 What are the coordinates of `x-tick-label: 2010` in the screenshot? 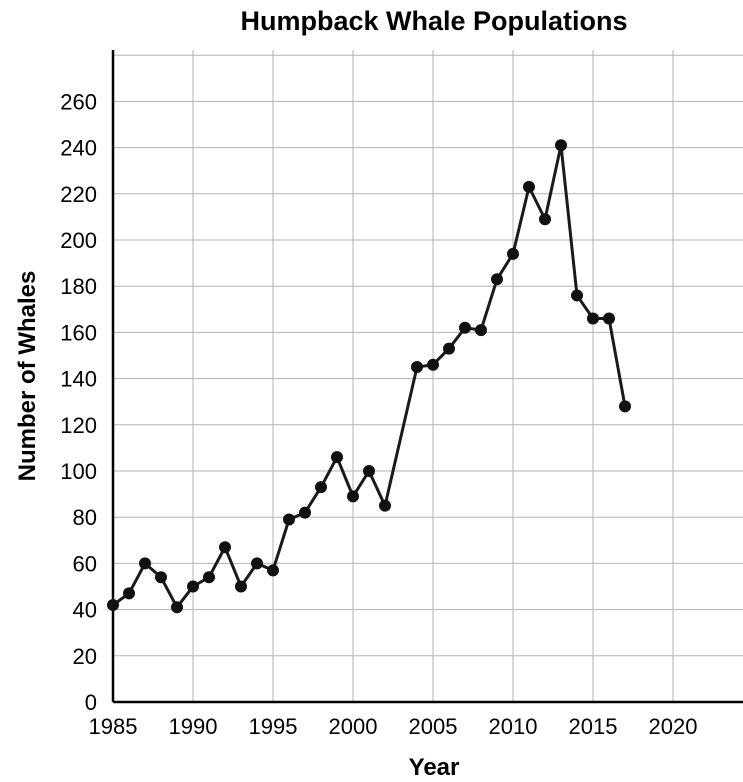 It's located at (513, 726).